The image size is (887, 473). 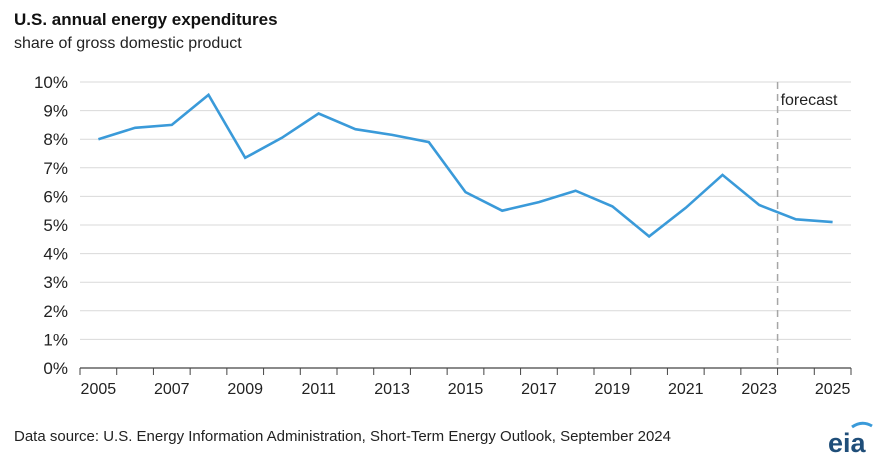 I want to click on y-tick-label: 8%, so click(x=55, y=139).